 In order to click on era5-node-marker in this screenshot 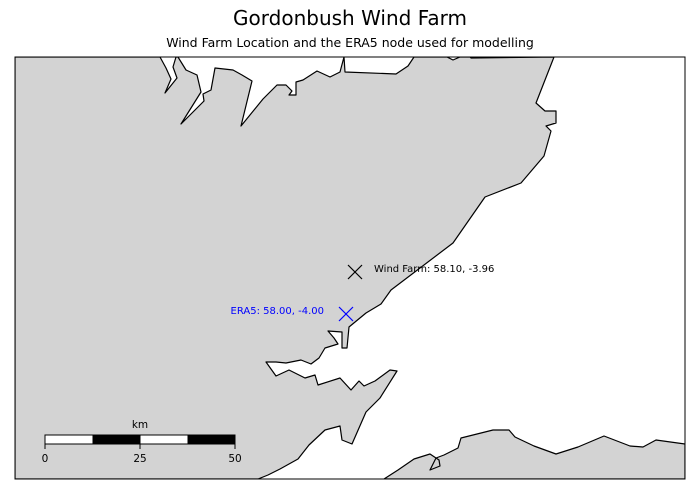, I will do `click(346, 314)`.